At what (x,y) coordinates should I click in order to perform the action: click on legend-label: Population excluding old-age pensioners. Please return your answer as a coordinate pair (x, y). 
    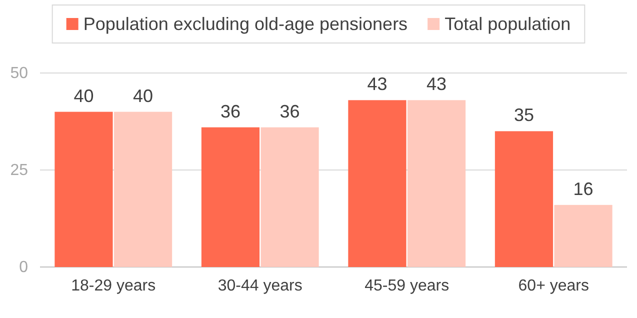
    Looking at the image, I should click on (245, 24).